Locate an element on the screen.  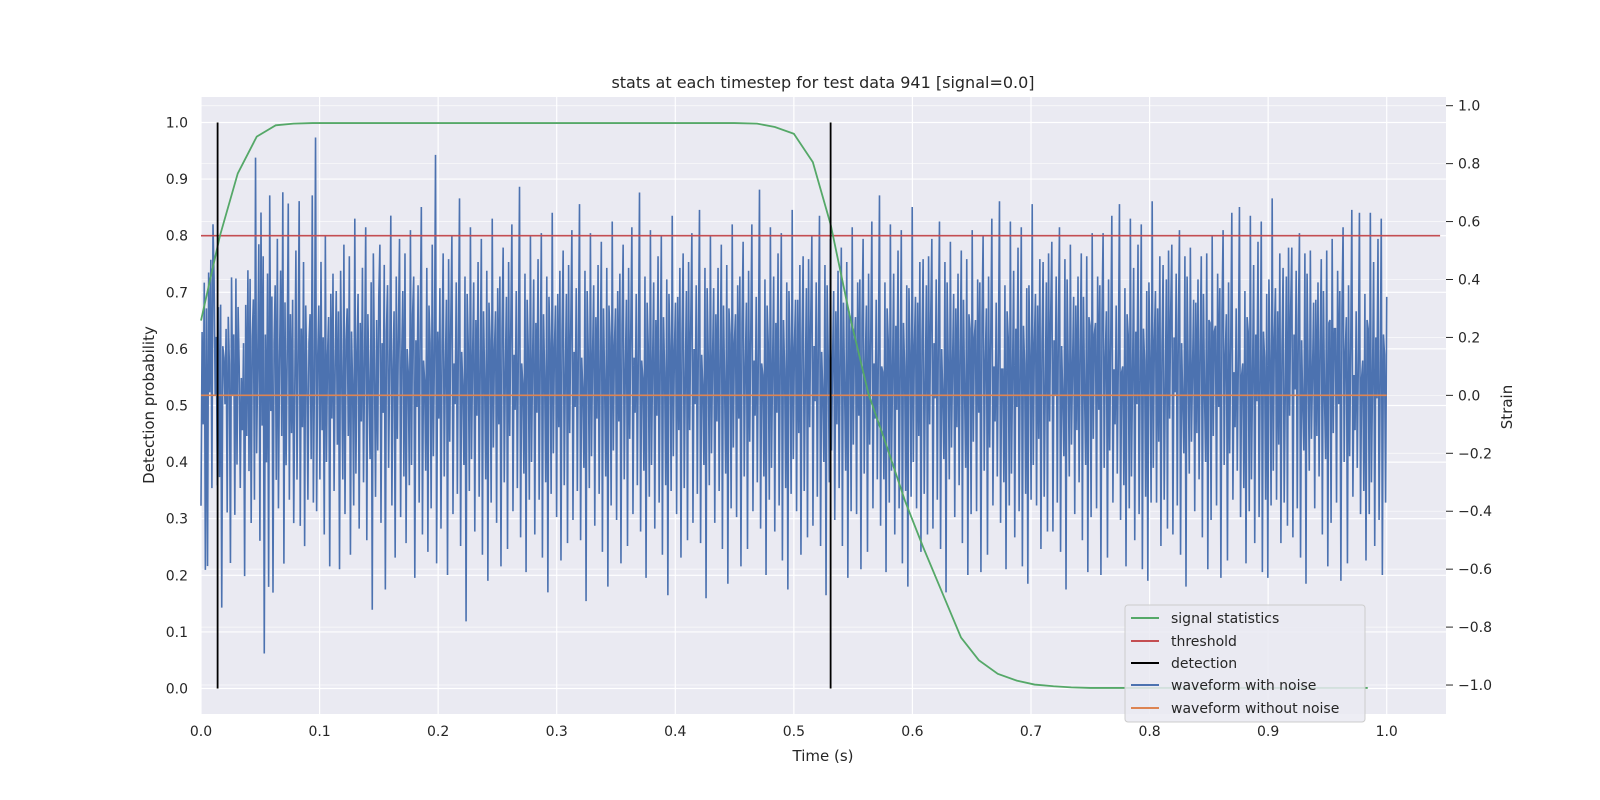
y-tick-label: 0.7 is located at coordinates (177, 293).